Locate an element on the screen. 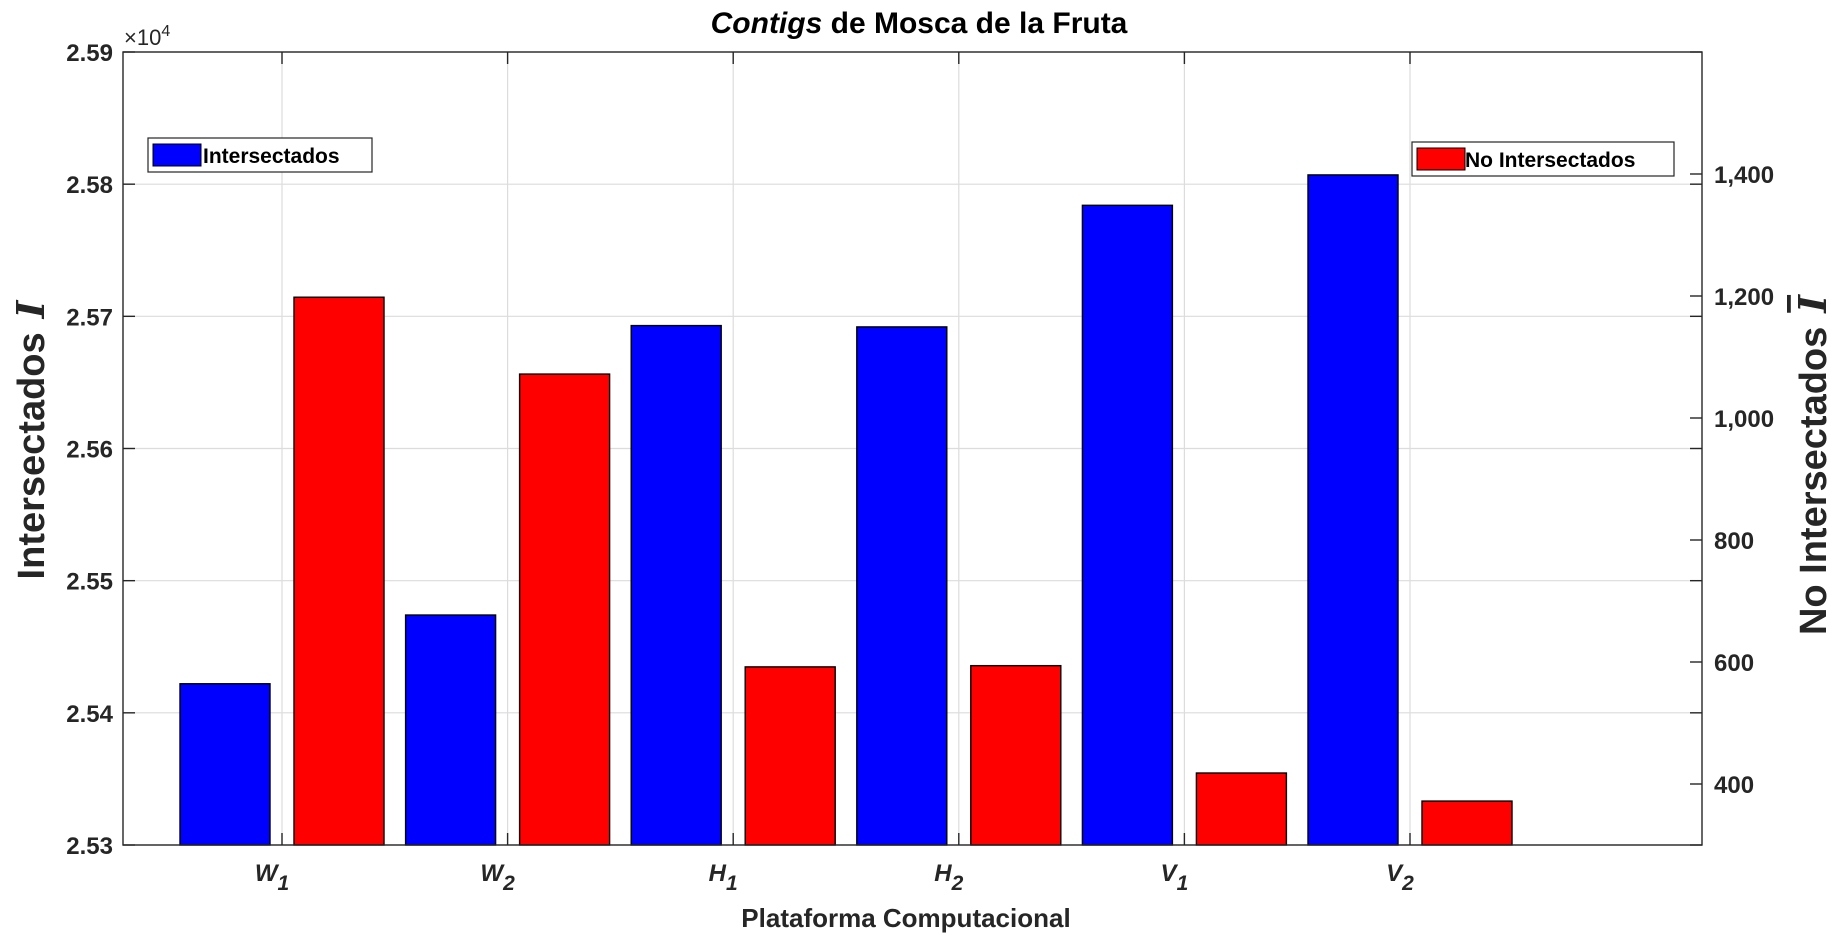 This screenshot has width=1838, height=936. y-right-label: No Intersectados I is located at coordinates (1812, 464).